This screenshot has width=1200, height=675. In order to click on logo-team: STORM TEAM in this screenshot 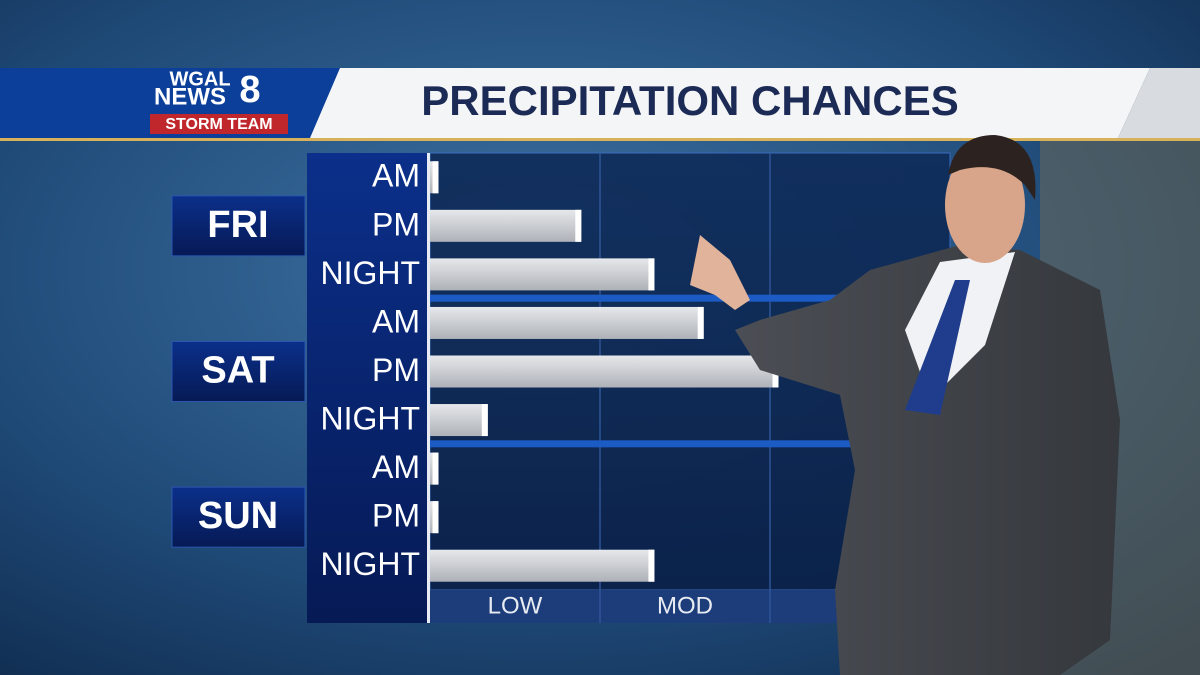, I will do `click(218, 124)`.